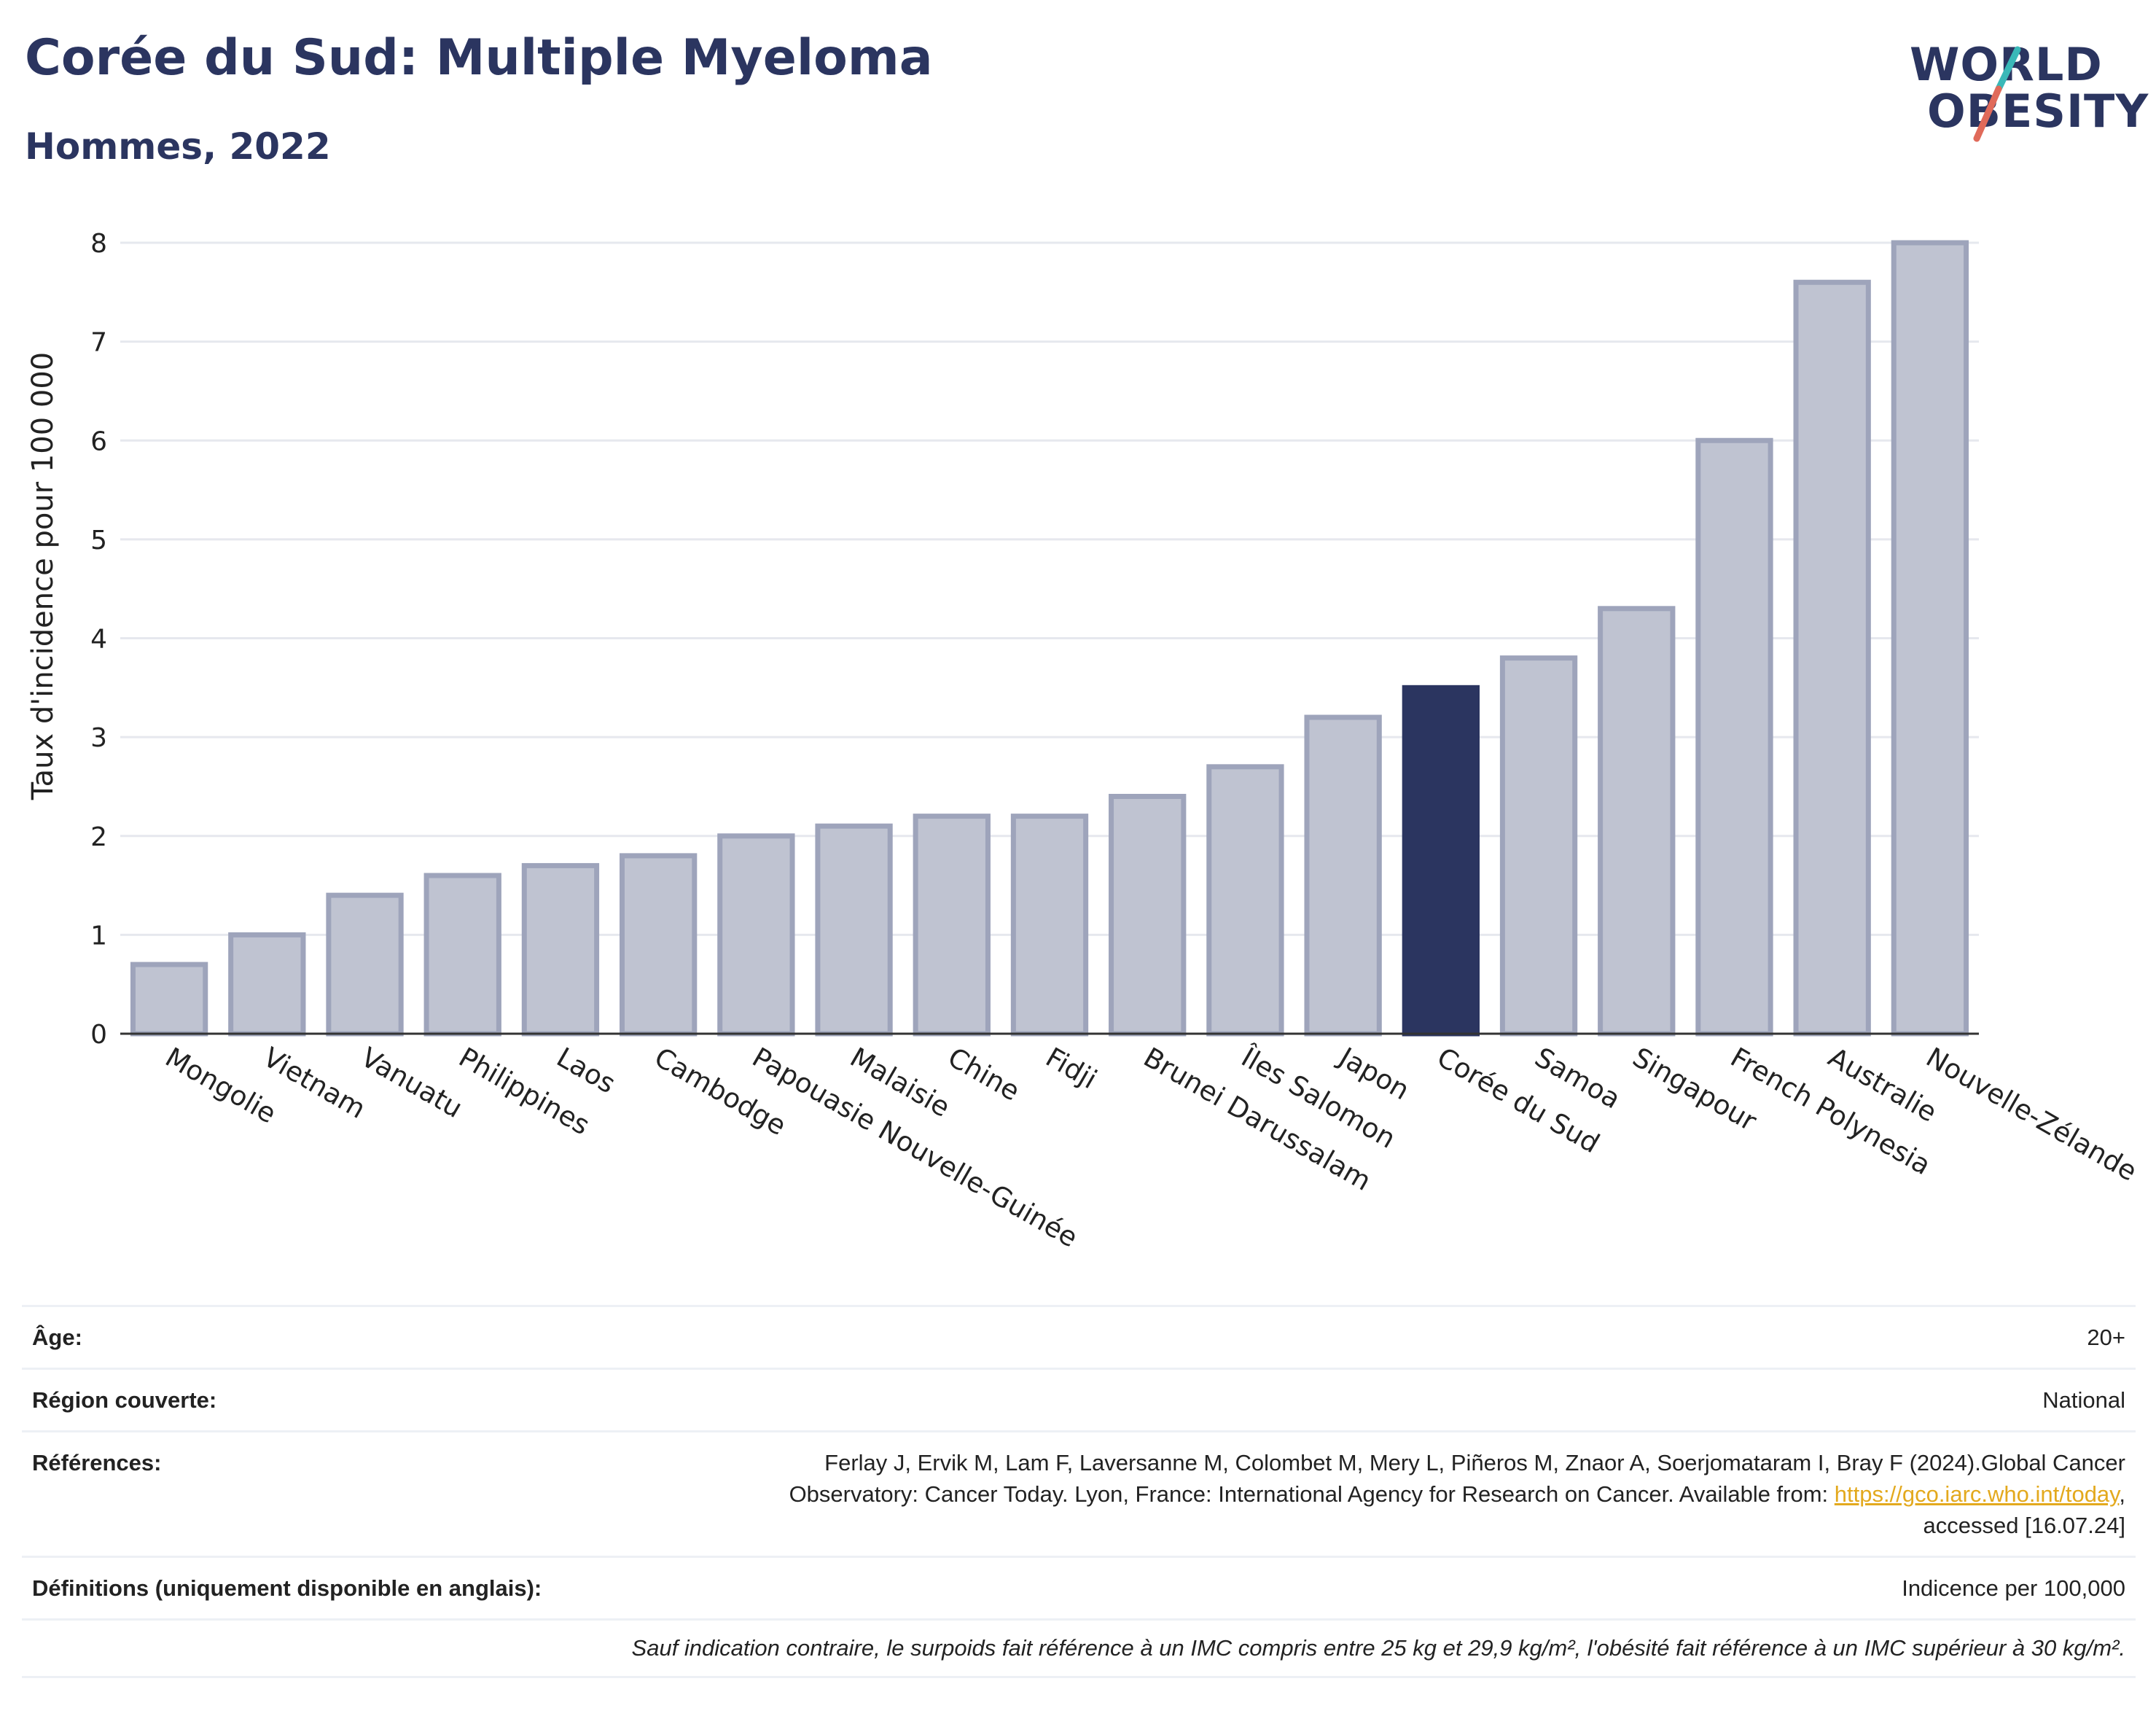 This screenshot has width=2156, height=1735. Describe the element at coordinates (267, 984) in the screenshot. I see `bar-Vietnam` at that location.